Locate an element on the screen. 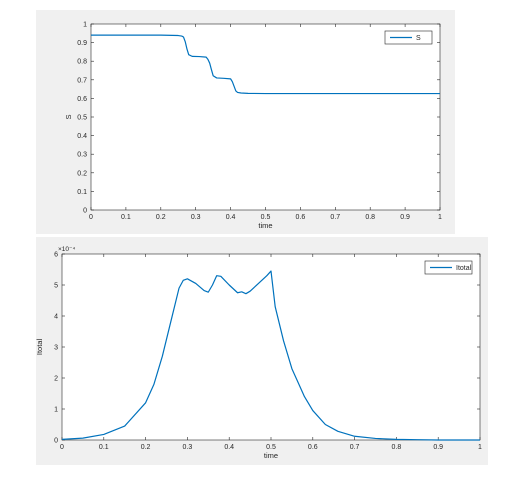 The height and width of the screenshot is (478, 509). y-tick-label: 0.9 is located at coordinates (82, 43).